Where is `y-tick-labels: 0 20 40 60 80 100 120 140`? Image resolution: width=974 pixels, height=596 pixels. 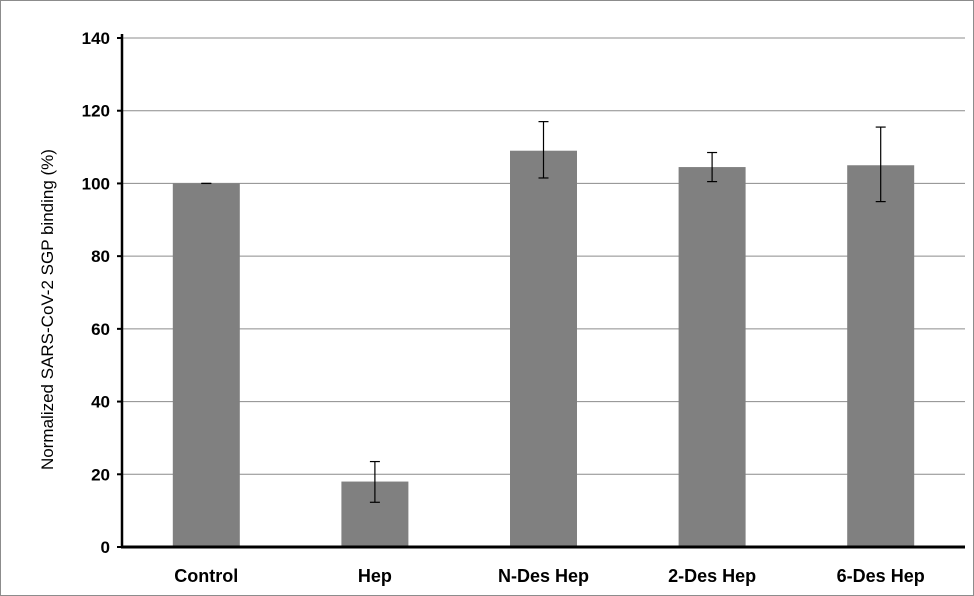 y-tick-labels: 0 20 40 60 80 100 120 140 is located at coordinates (96, 293).